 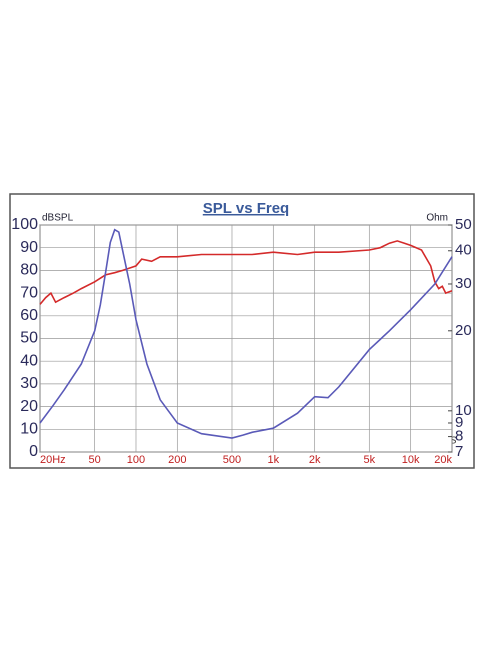 I want to click on x-tick-label: 1k, so click(x=274, y=460).